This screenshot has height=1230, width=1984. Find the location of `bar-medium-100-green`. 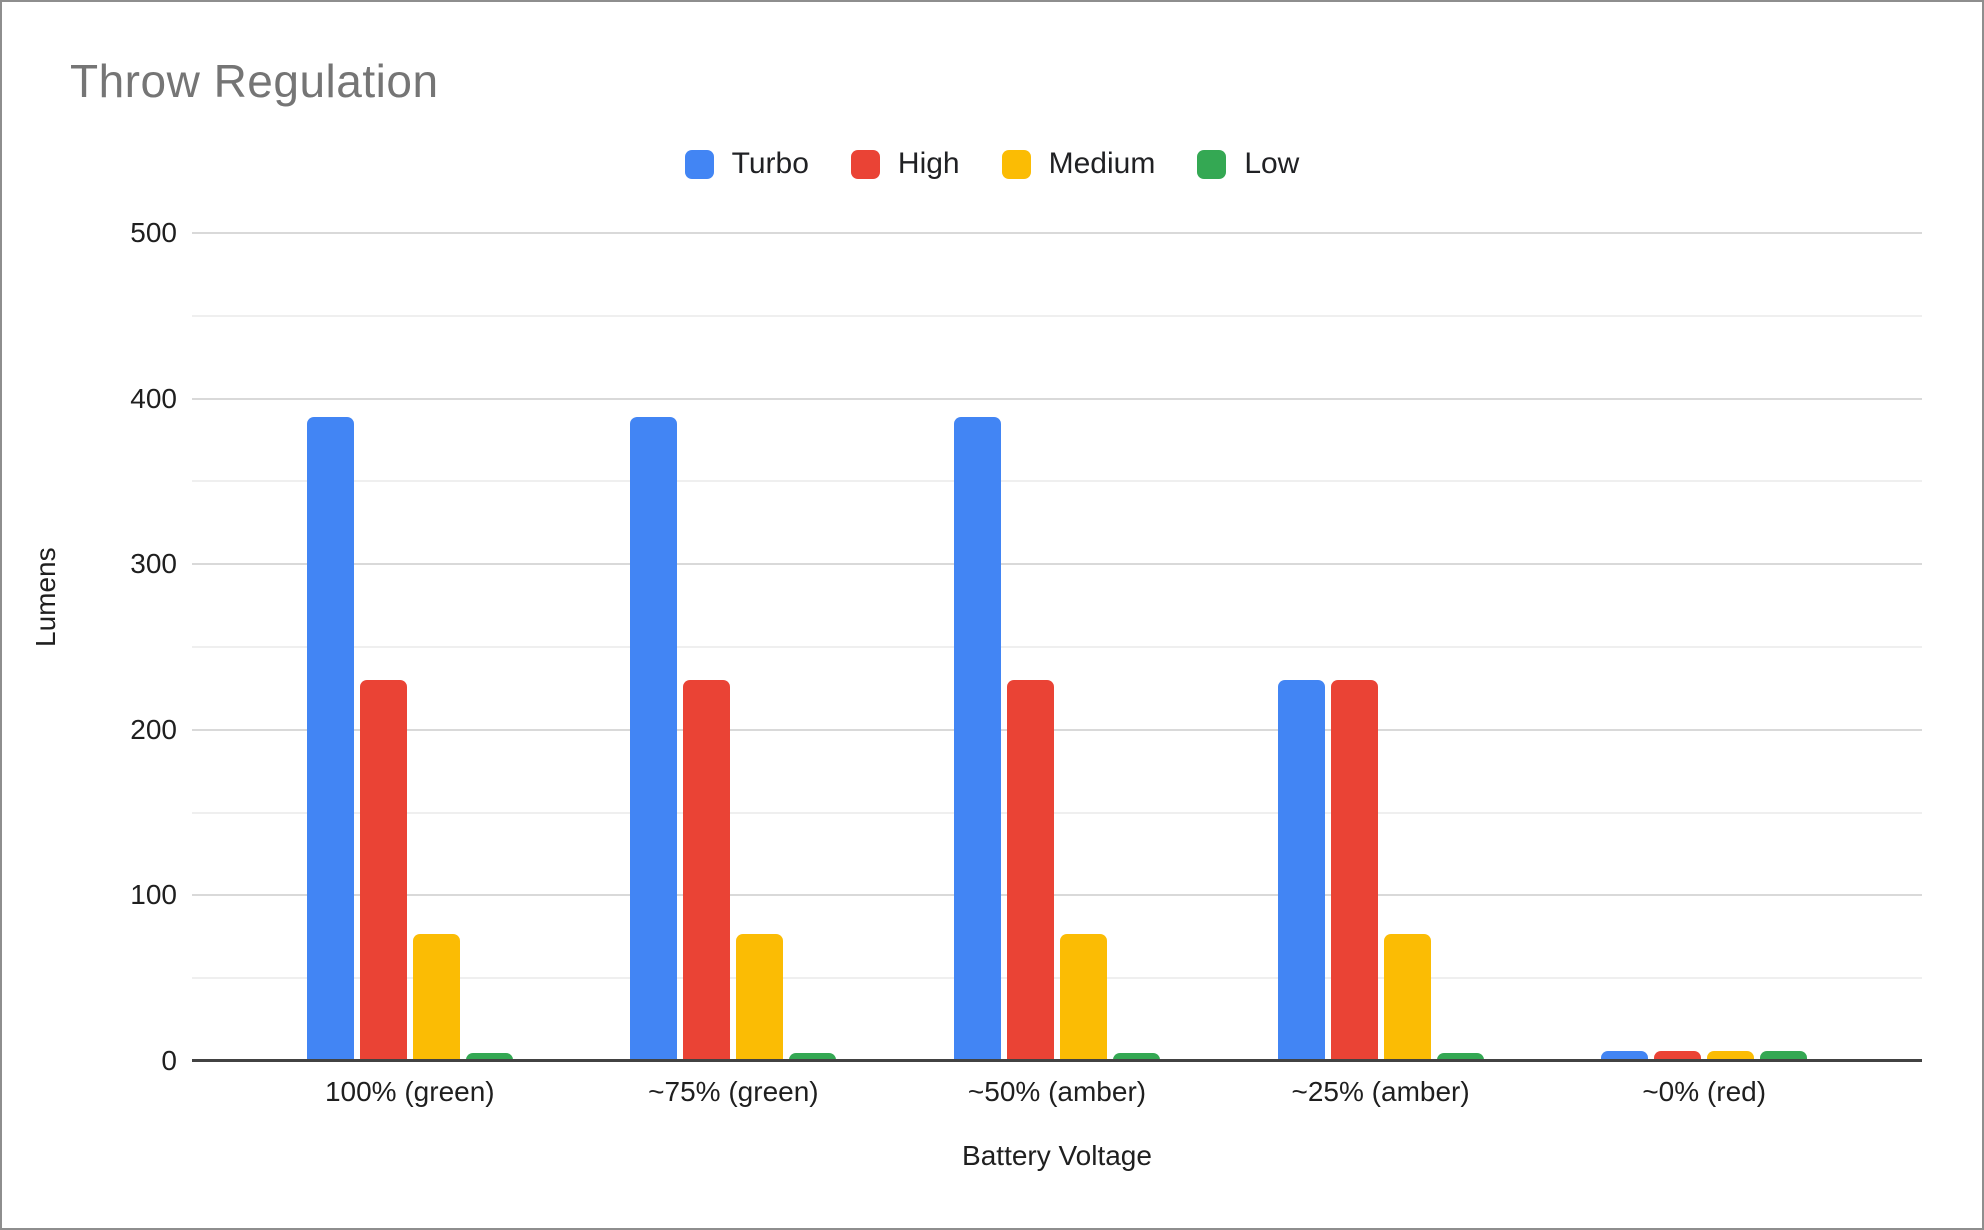

bar-medium-100-green is located at coordinates (436, 997).